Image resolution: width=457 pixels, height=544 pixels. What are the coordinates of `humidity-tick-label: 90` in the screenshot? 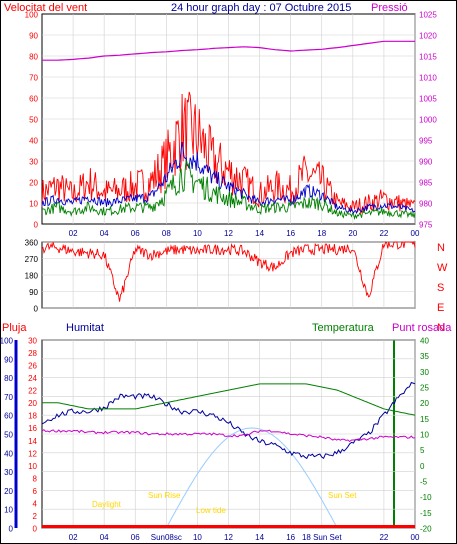 It's located at (8, 359).